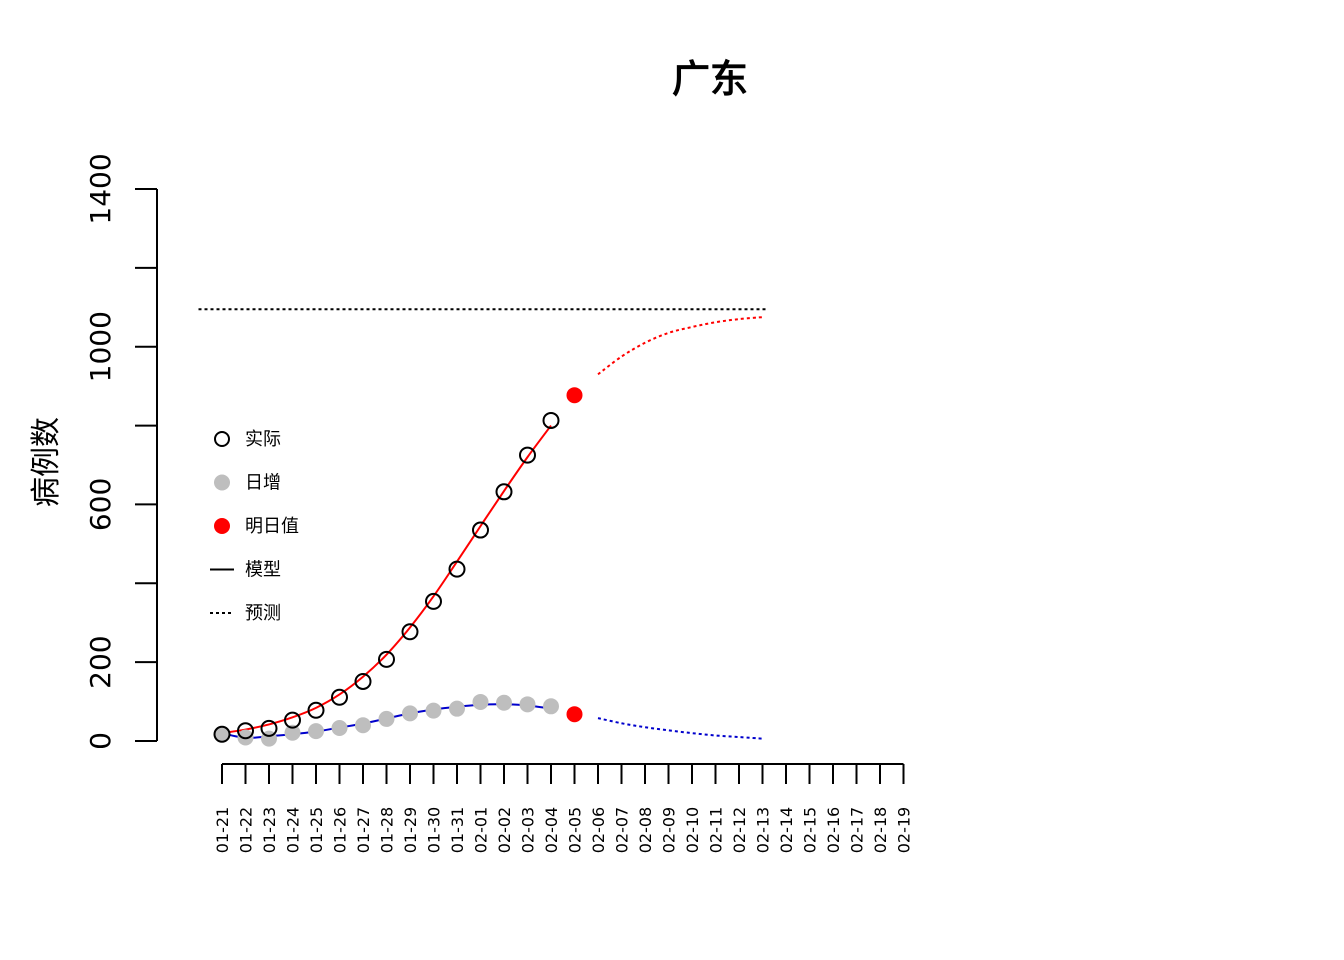  Describe the element at coordinates (716, 830) in the screenshot. I see `x-tick-label: 02-11` at that location.